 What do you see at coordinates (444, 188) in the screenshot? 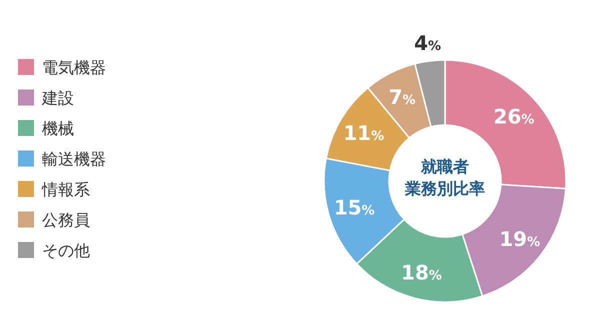
I see `text: 業務別比率` at bounding box center [444, 188].